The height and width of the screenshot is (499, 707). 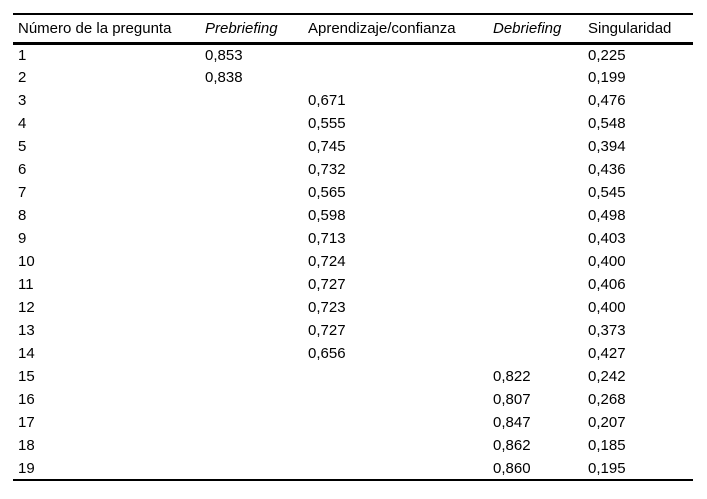 I want to click on cell-numero-pregunta: 12, so click(x=26, y=307).